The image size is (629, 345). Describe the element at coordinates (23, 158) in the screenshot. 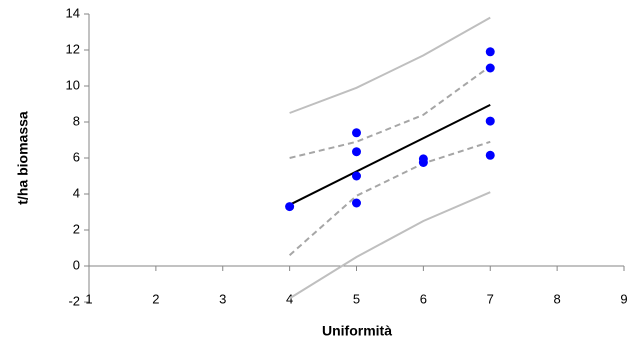

I see `y-axis-label: t/ha biomassa` at that location.